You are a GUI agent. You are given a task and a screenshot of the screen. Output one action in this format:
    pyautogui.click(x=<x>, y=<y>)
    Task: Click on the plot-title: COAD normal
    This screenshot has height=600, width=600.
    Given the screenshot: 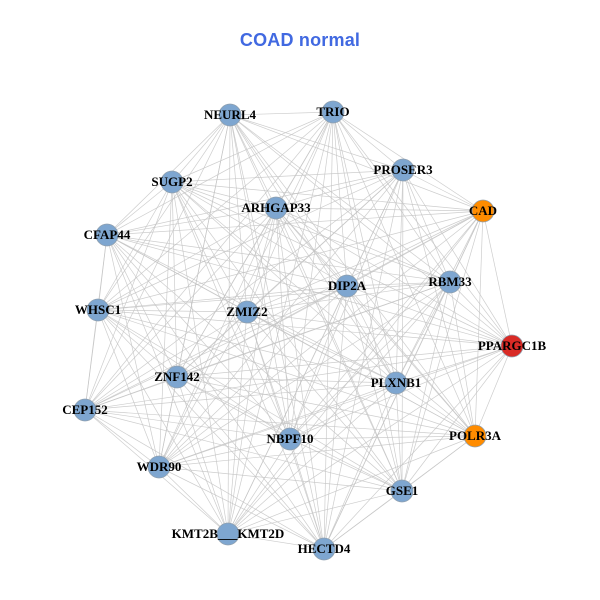 What is the action you would take?
    pyautogui.click(x=300, y=40)
    